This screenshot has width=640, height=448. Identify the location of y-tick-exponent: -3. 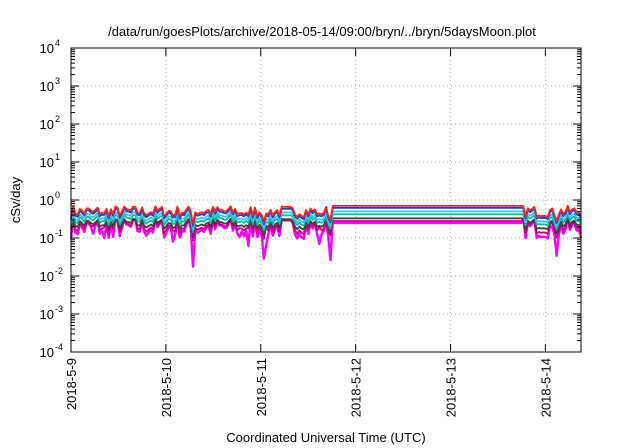
(59, 309).